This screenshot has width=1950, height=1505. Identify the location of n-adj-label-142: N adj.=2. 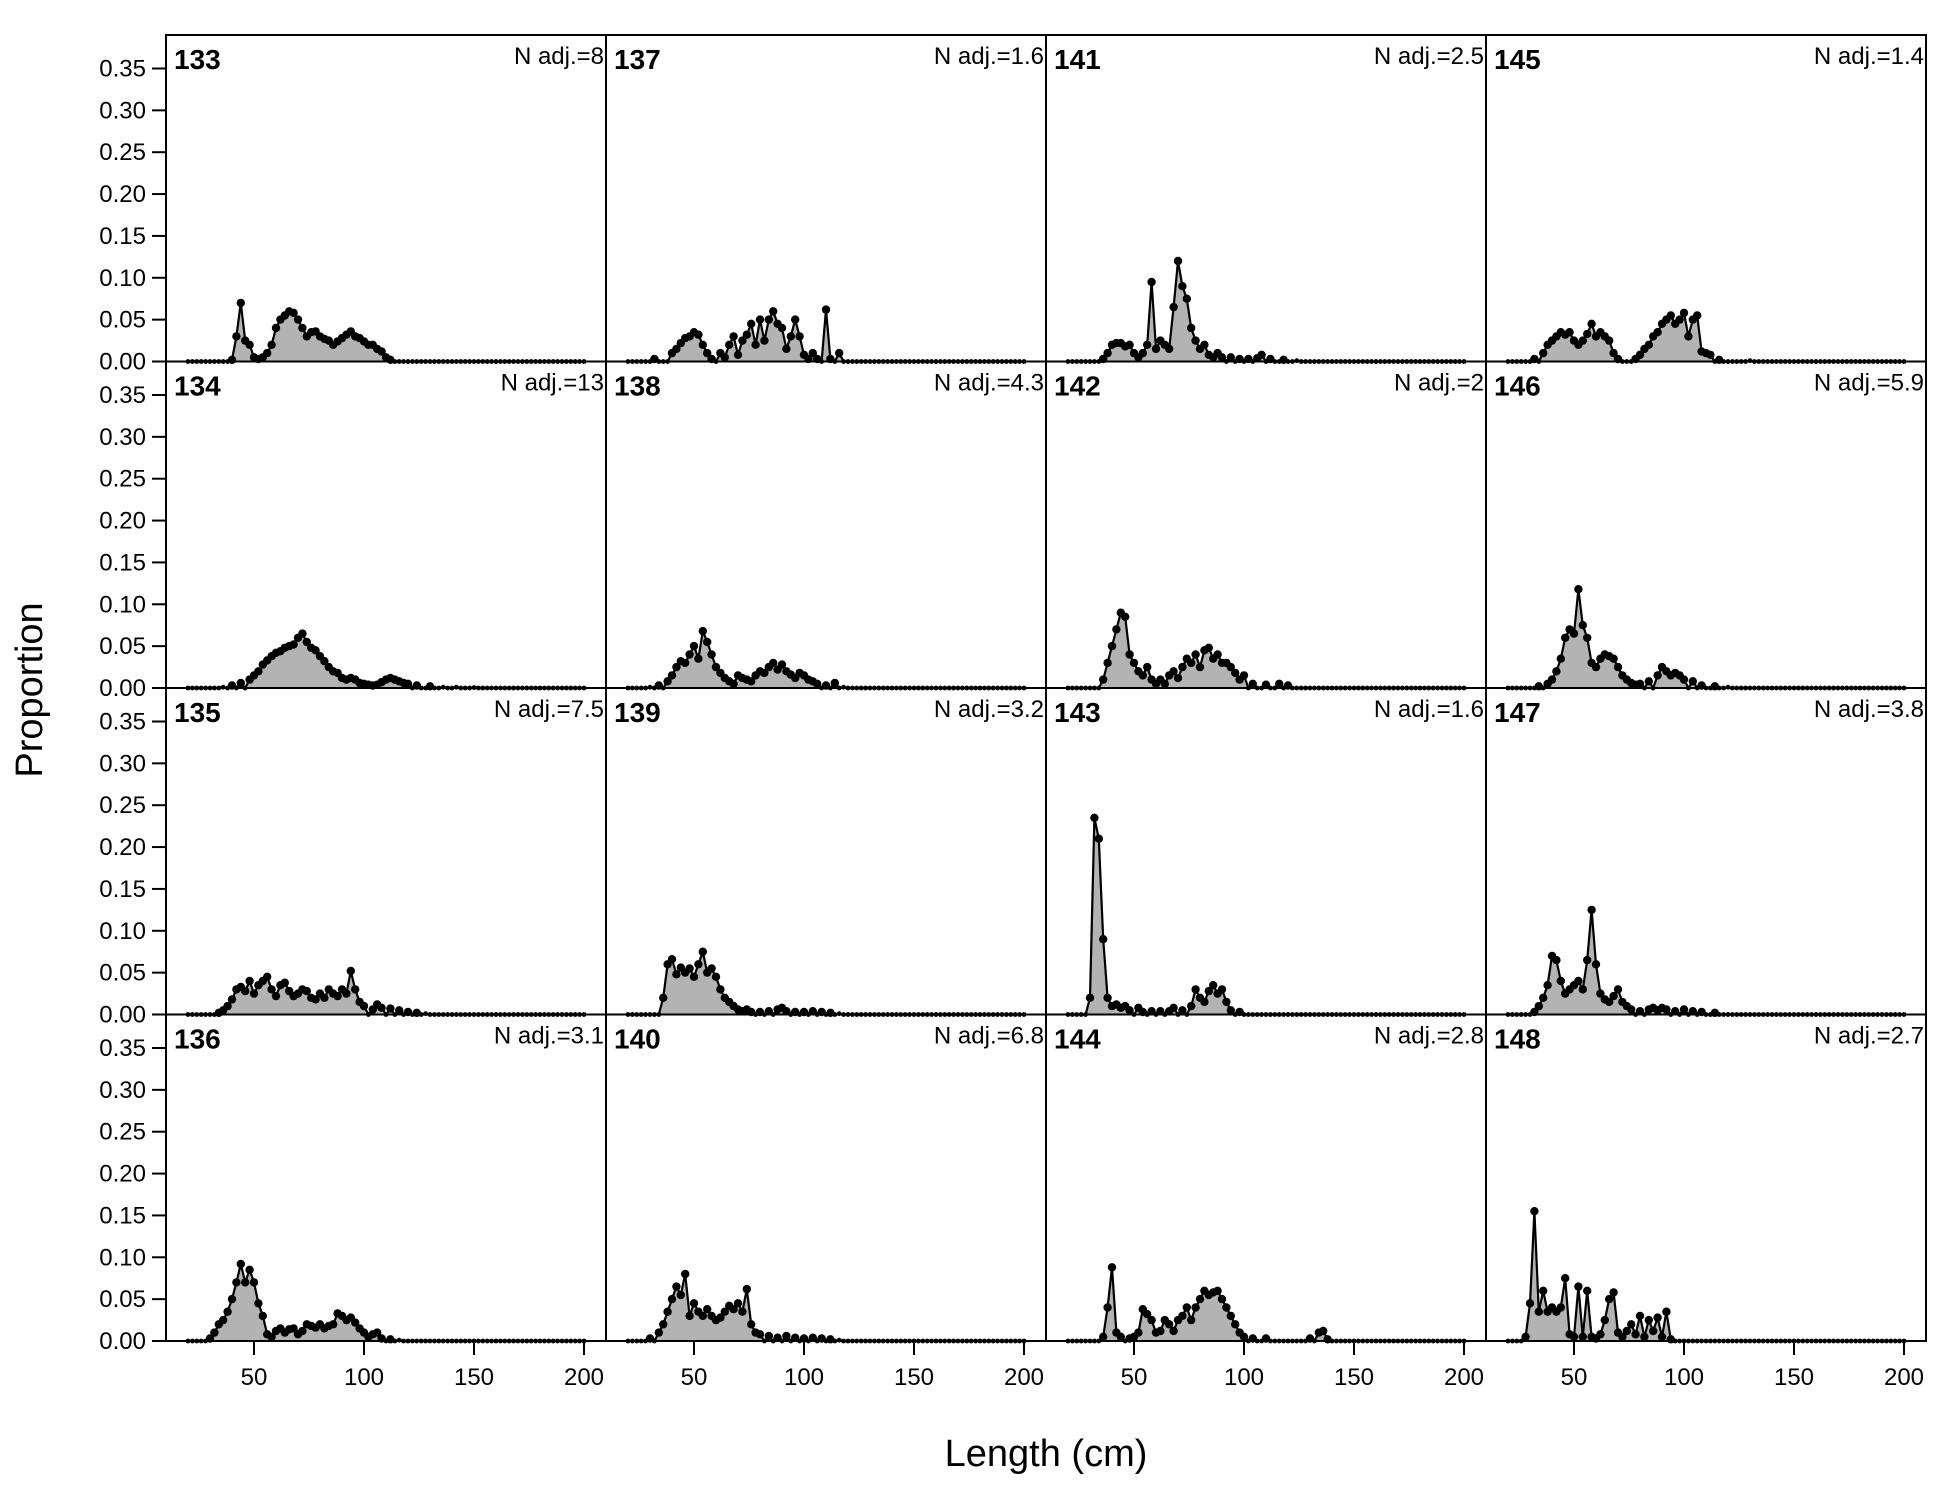
(1439, 383).